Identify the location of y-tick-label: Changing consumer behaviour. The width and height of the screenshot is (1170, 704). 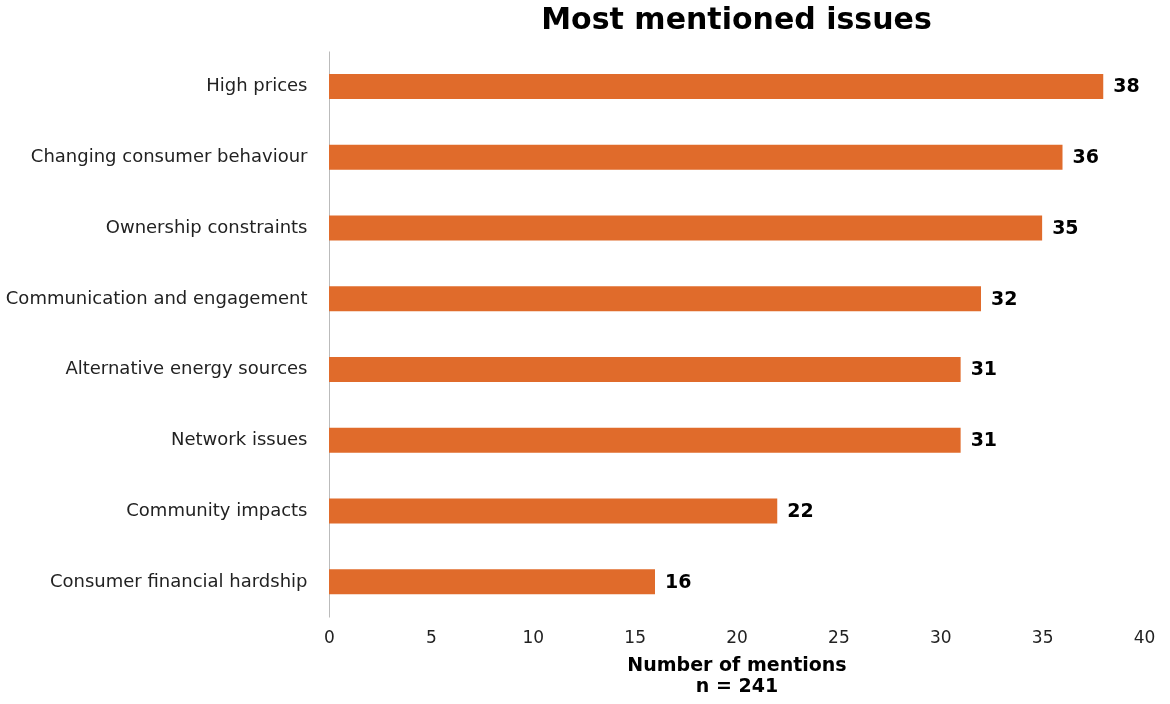
(169, 156).